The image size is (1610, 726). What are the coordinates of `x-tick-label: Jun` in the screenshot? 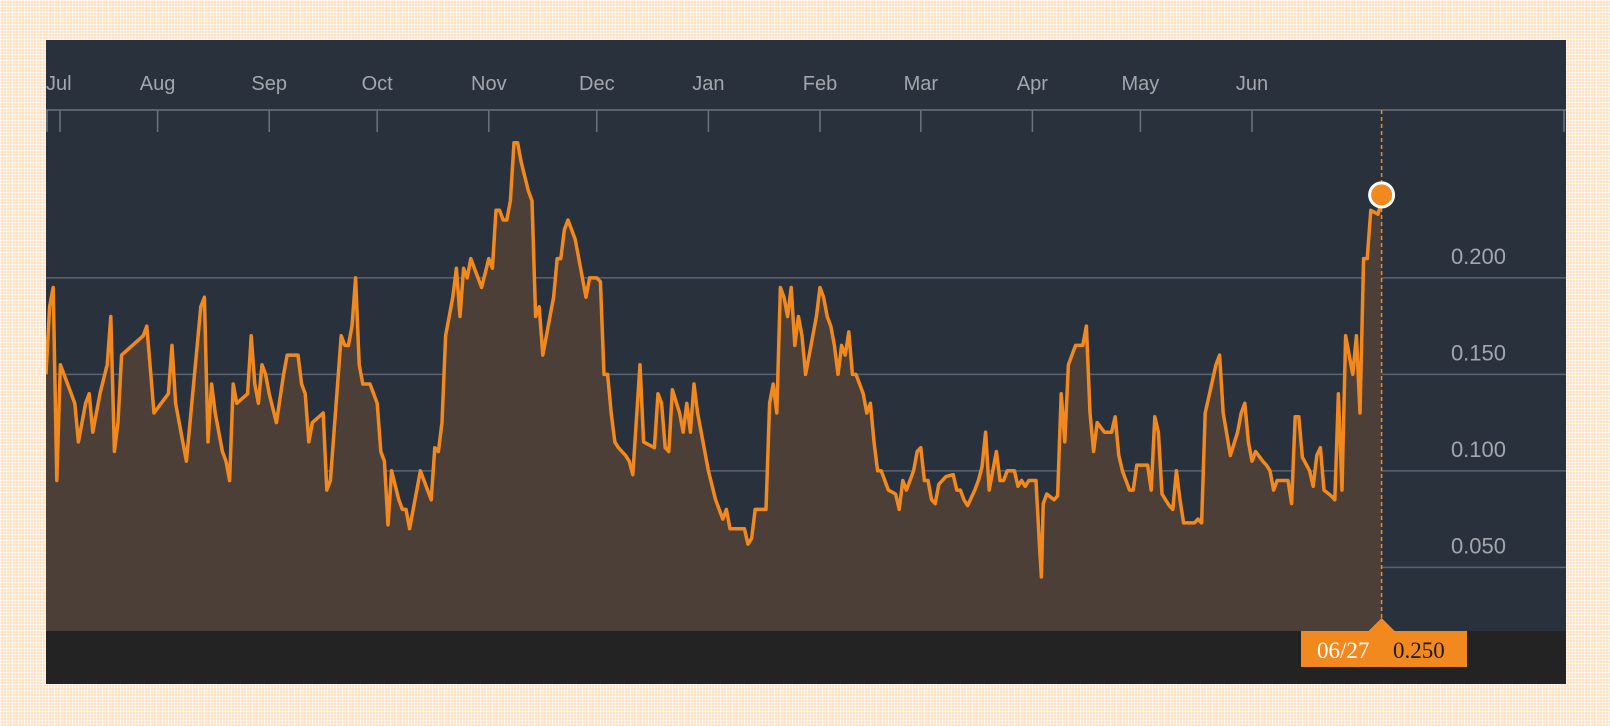 It's located at (1252, 84).